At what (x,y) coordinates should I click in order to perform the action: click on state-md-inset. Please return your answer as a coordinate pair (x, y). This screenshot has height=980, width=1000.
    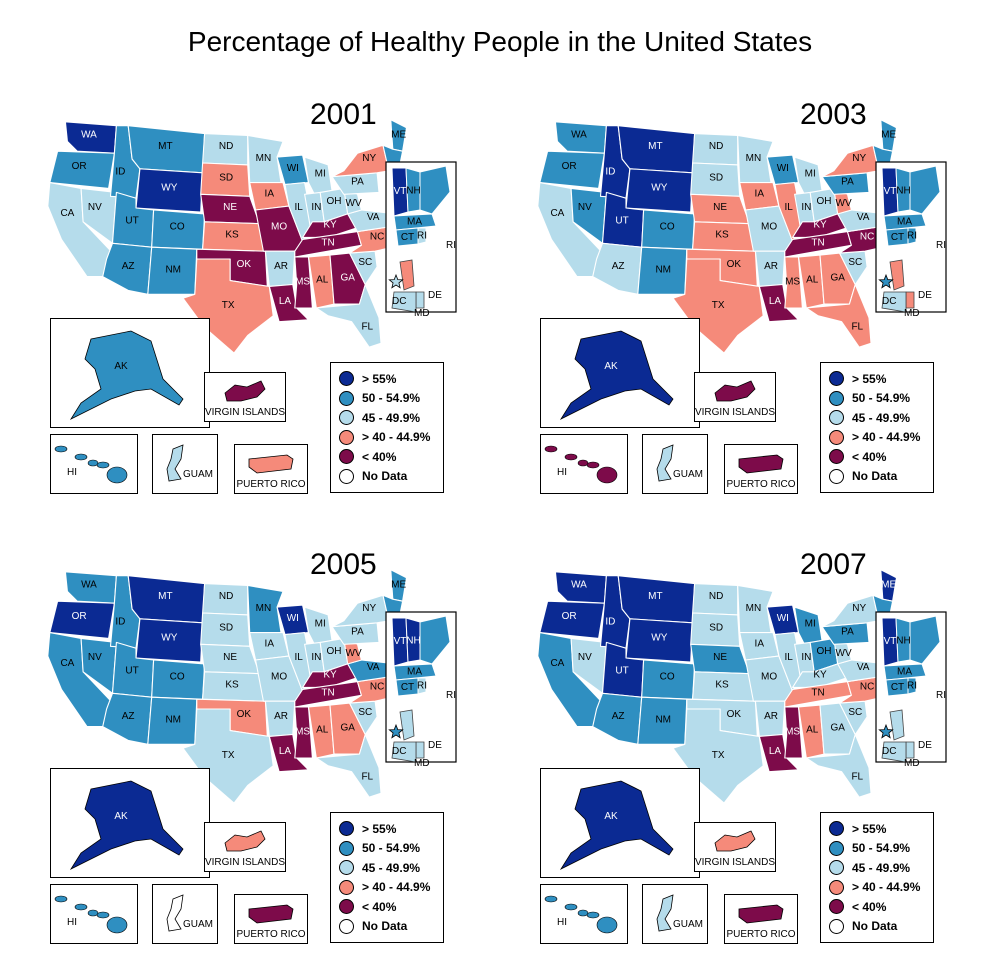
    Looking at the image, I should click on (404, 302).